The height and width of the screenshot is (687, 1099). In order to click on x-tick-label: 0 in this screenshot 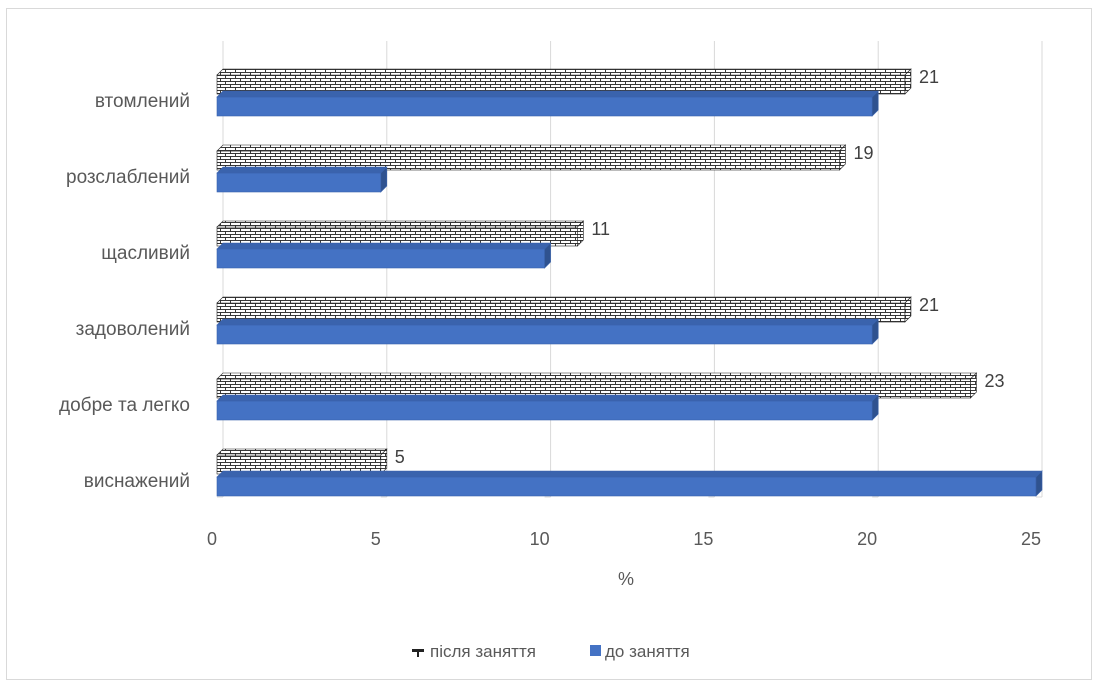, I will do `click(212, 539)`.